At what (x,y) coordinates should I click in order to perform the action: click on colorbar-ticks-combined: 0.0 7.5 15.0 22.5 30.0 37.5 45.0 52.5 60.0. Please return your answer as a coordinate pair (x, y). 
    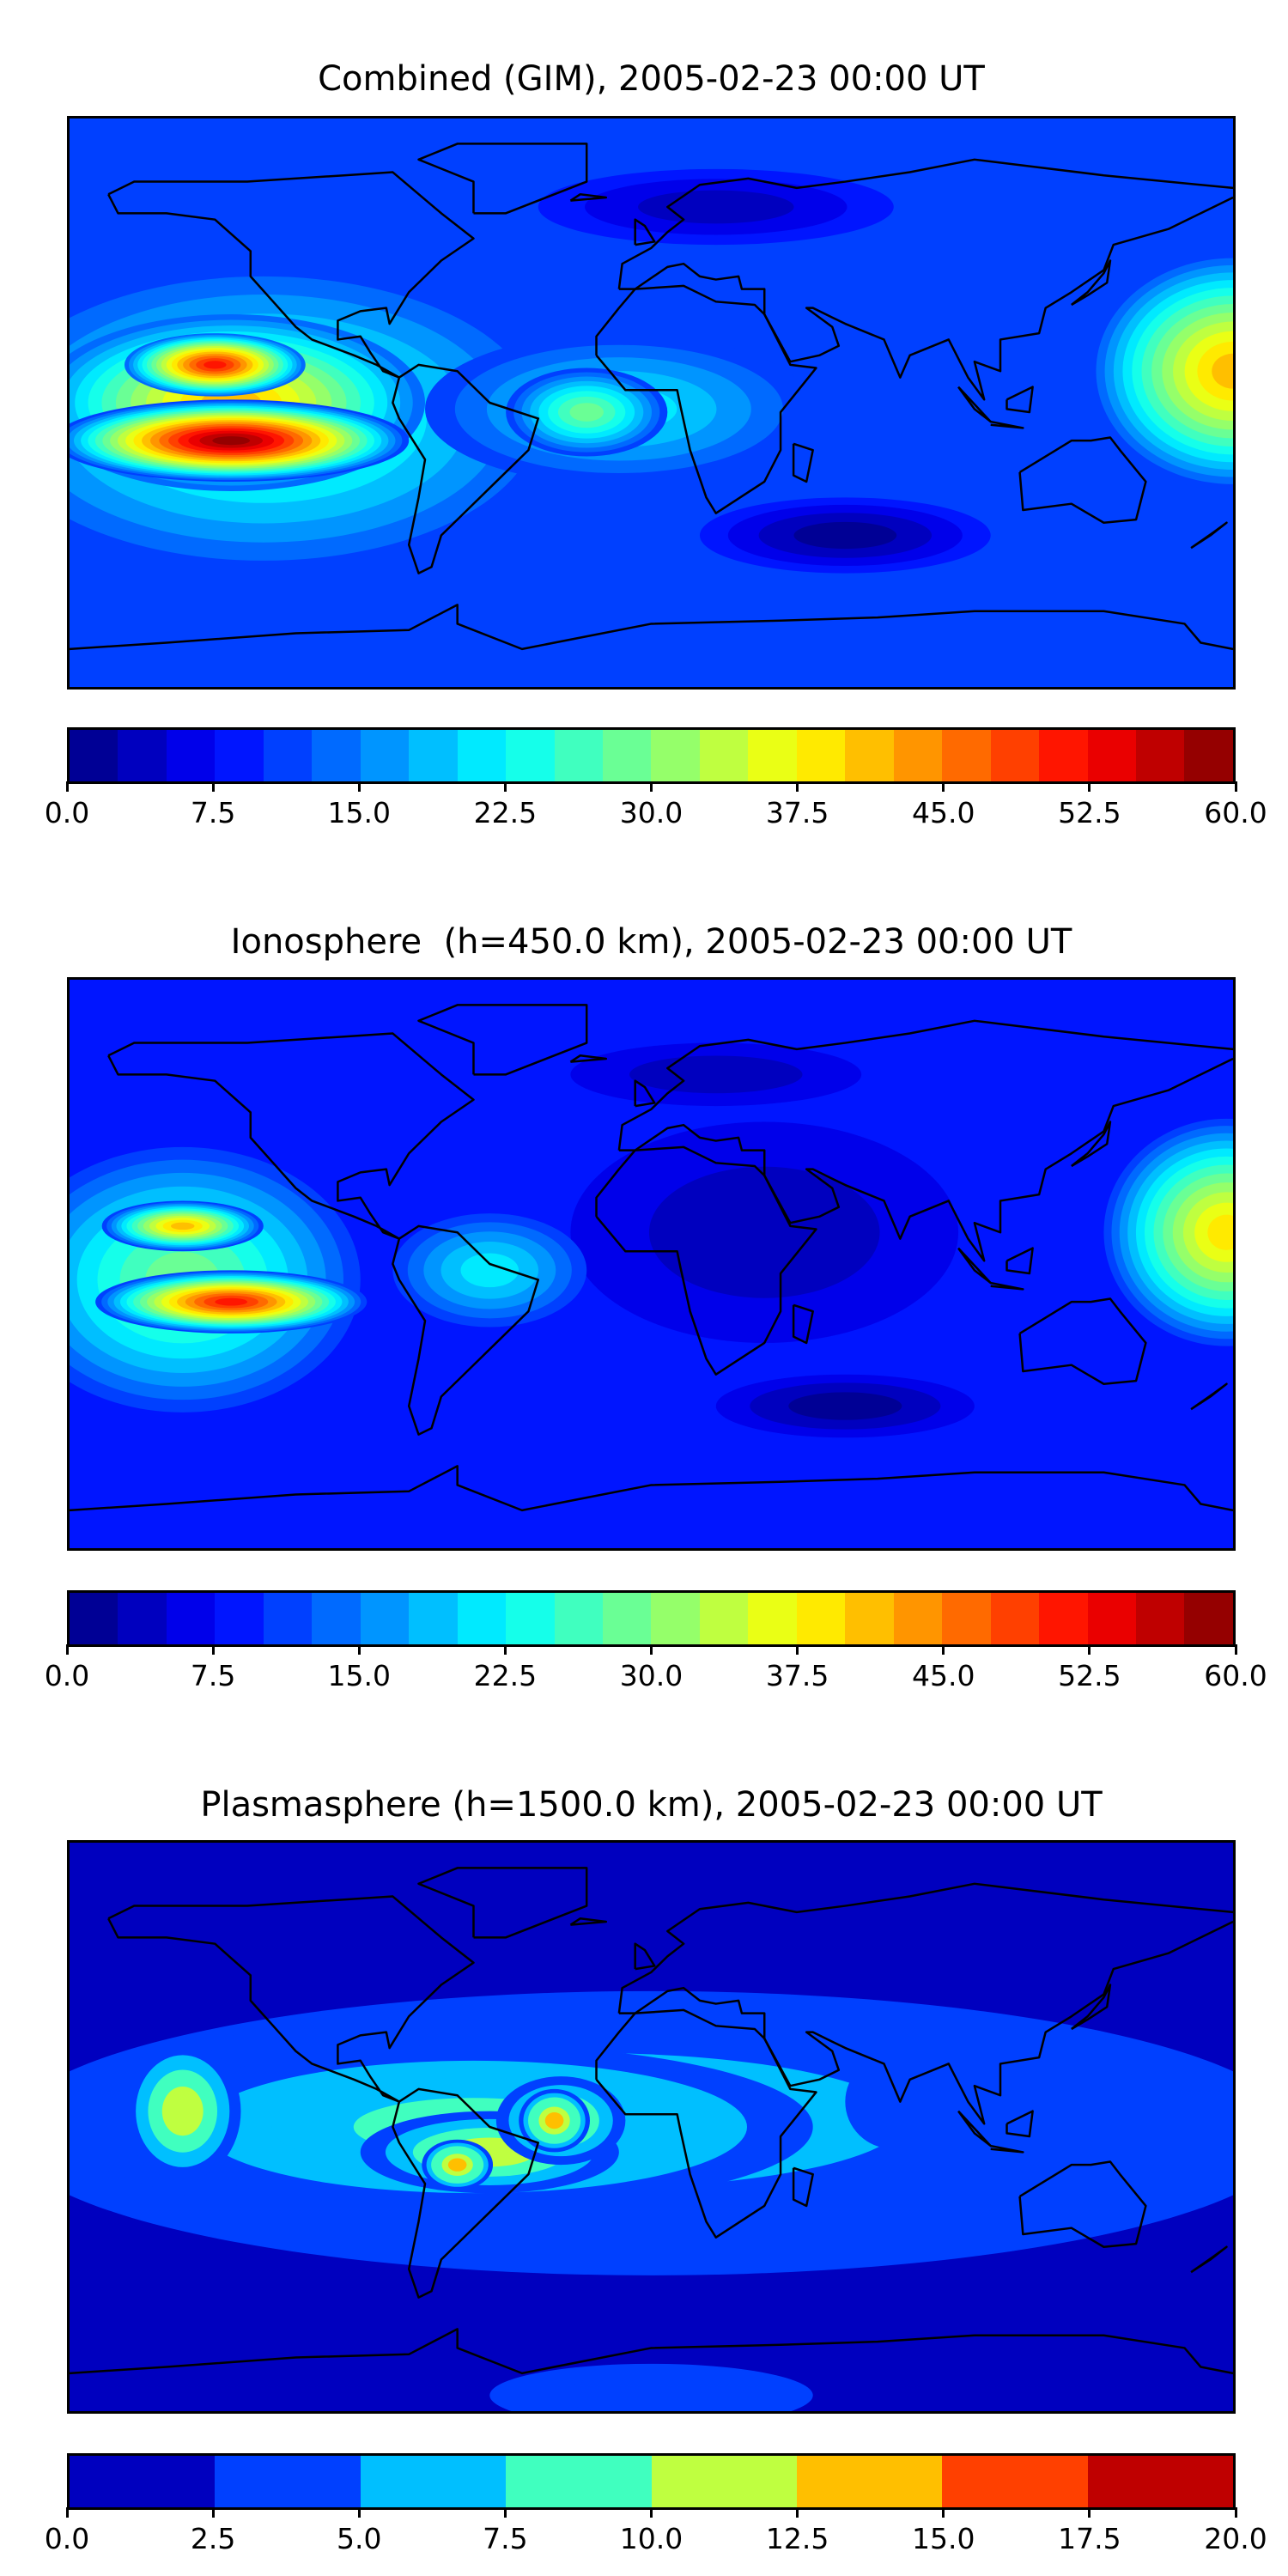
    Looking at the image, I should click on (656, 805).